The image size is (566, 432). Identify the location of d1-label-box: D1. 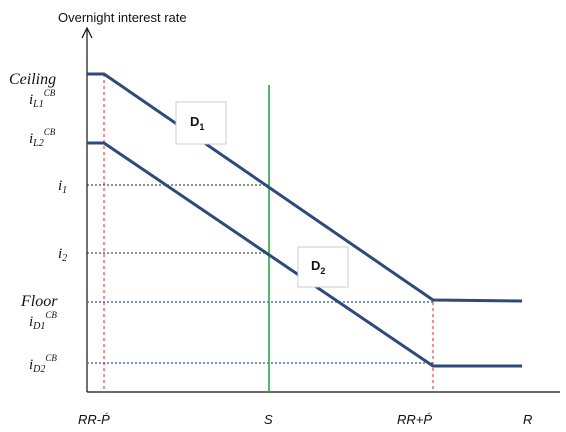
(201, 123).